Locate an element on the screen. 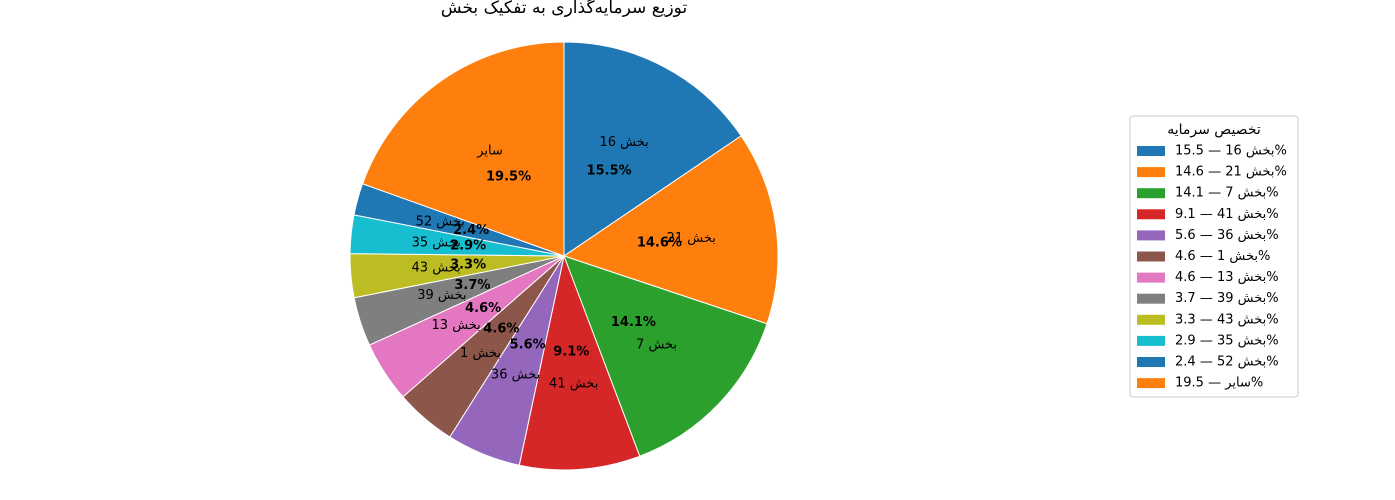 The width and height of the screenshot is (1395, 500). legend-entry-label: بخش 43 — 3.3% is located at coordinates (1227, 319).